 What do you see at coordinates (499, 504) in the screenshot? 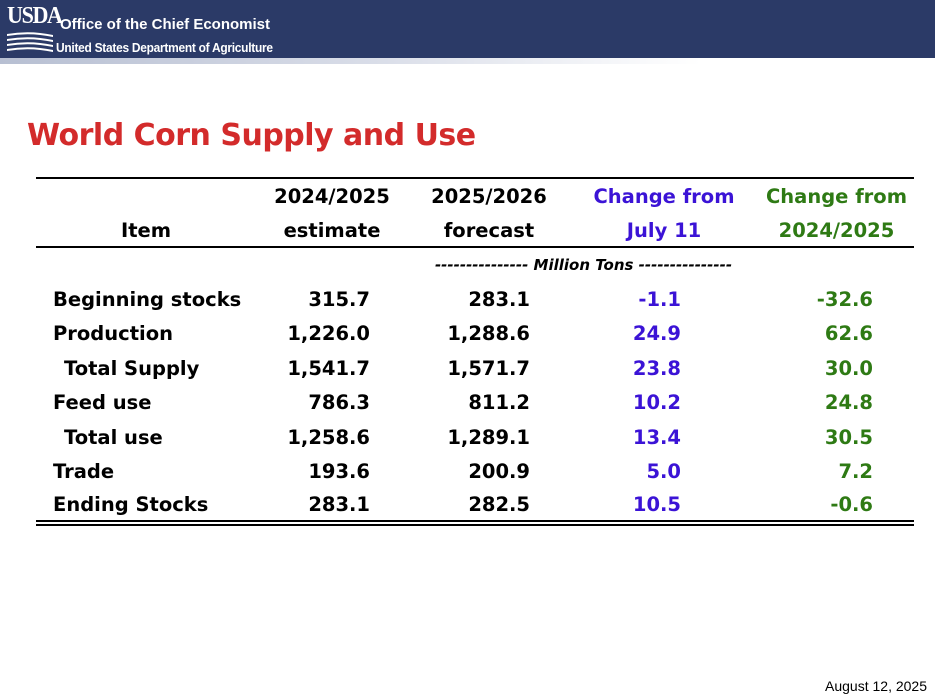
I see `forecast-value: 282.5` at bounding box center [499, 504].